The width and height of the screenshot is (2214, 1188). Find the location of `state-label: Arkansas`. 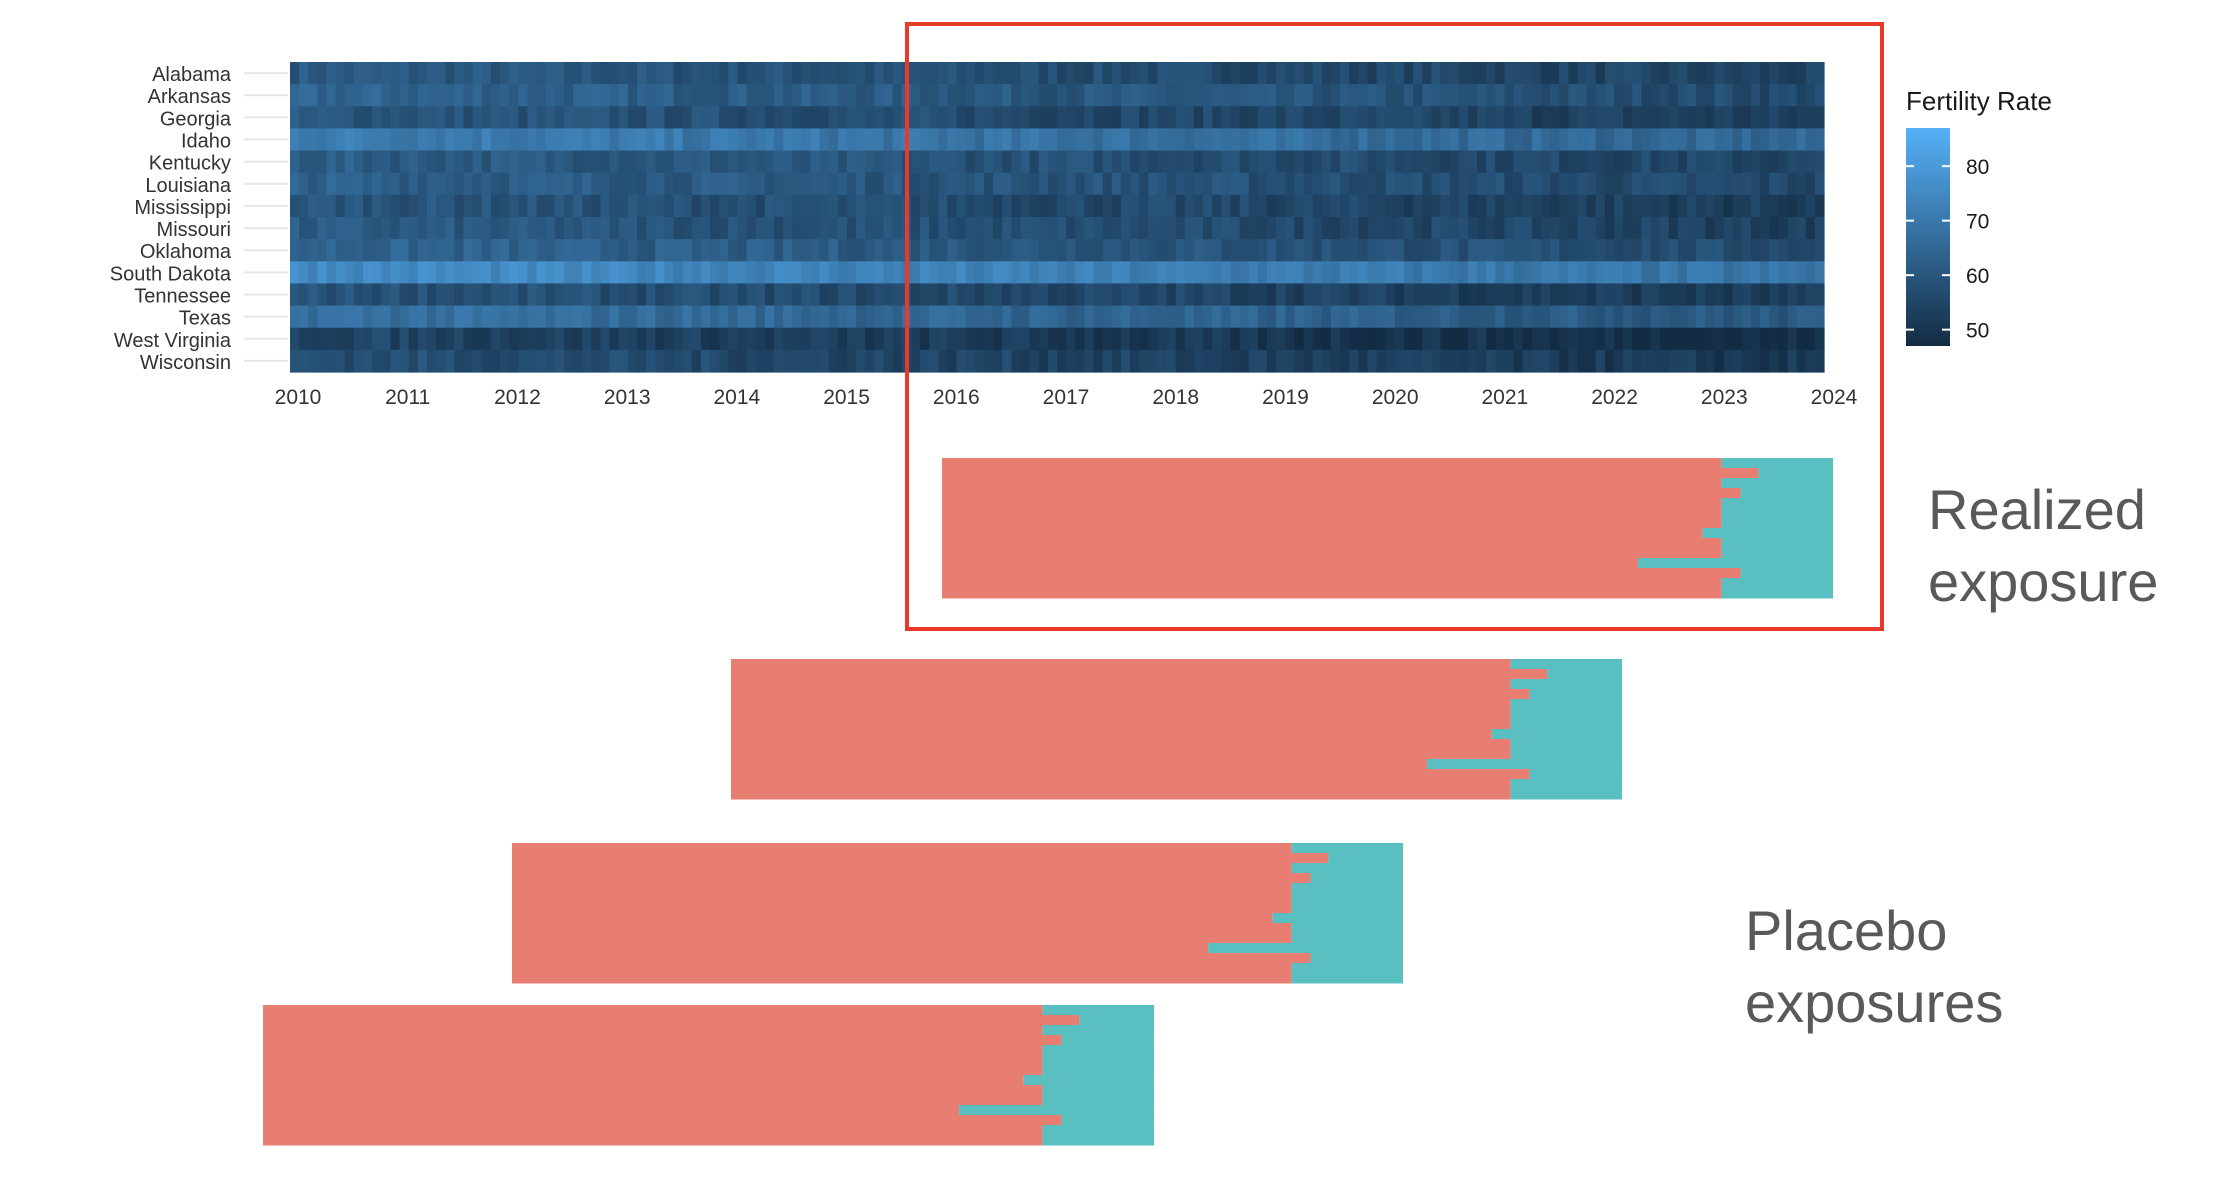

state-label: Arkansas is located at coordinates (189, 97).